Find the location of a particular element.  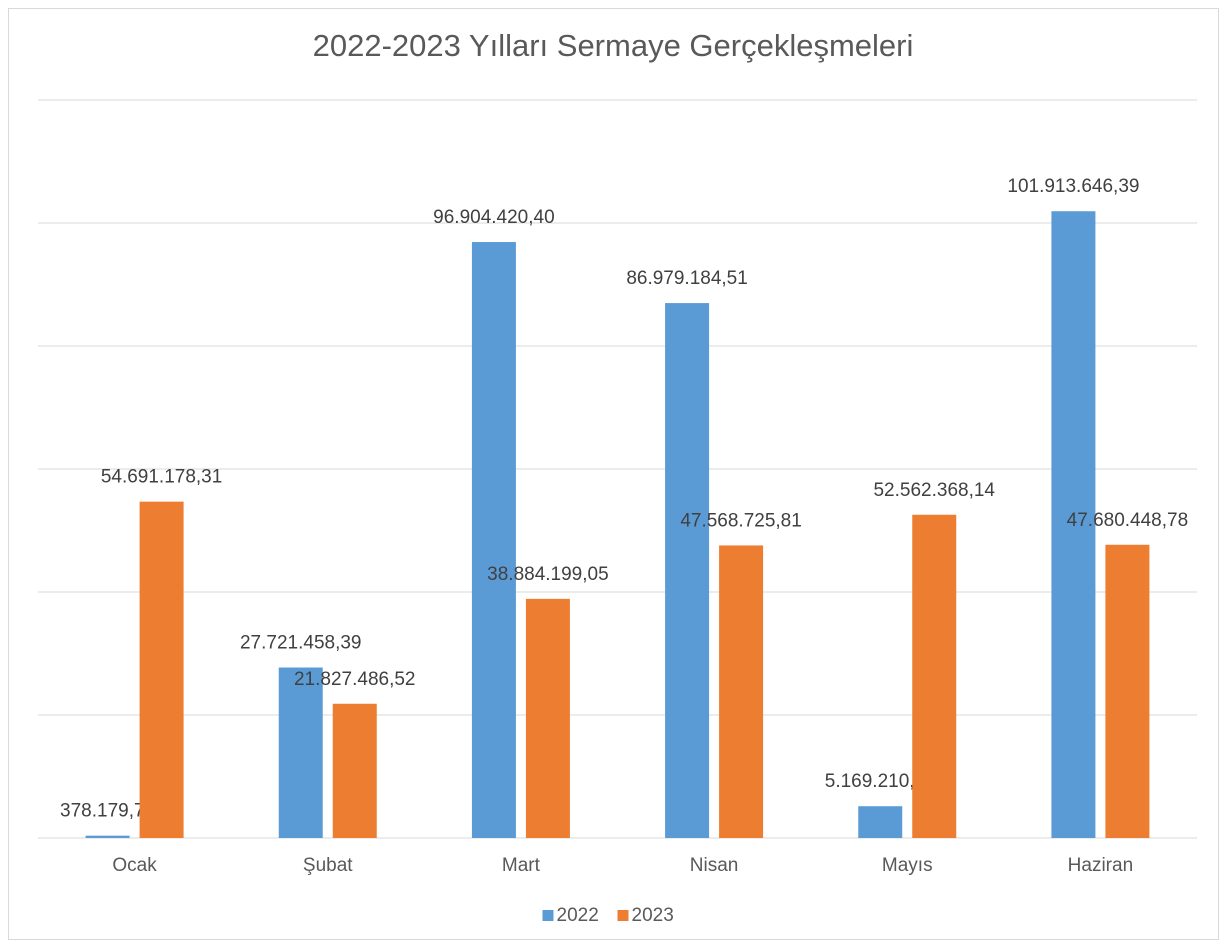

x-tick-label: Ocak is located at coordinates (134, 865).